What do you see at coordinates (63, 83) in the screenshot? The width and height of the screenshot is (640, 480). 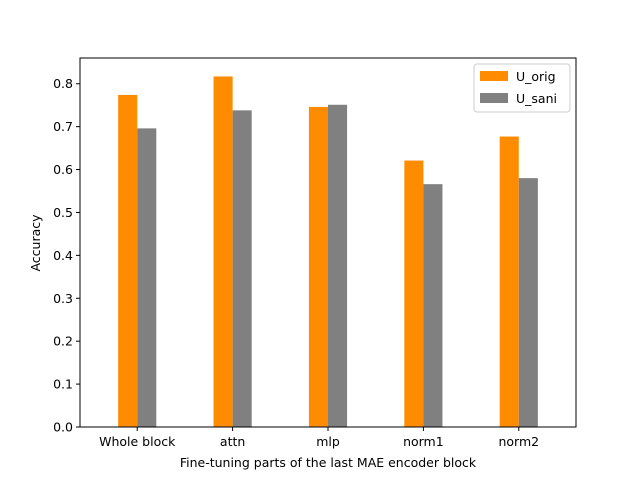 I see `y-tick-label: 0.8` at bounding box center [63, 83].